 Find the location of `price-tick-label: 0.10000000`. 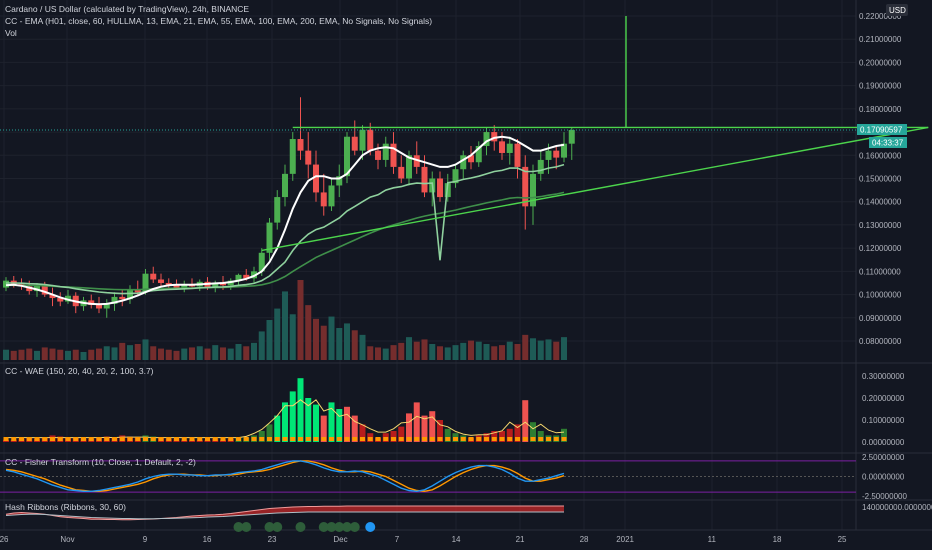

price-tick-label: 0.10000000 is located at coordinates (880, 295).